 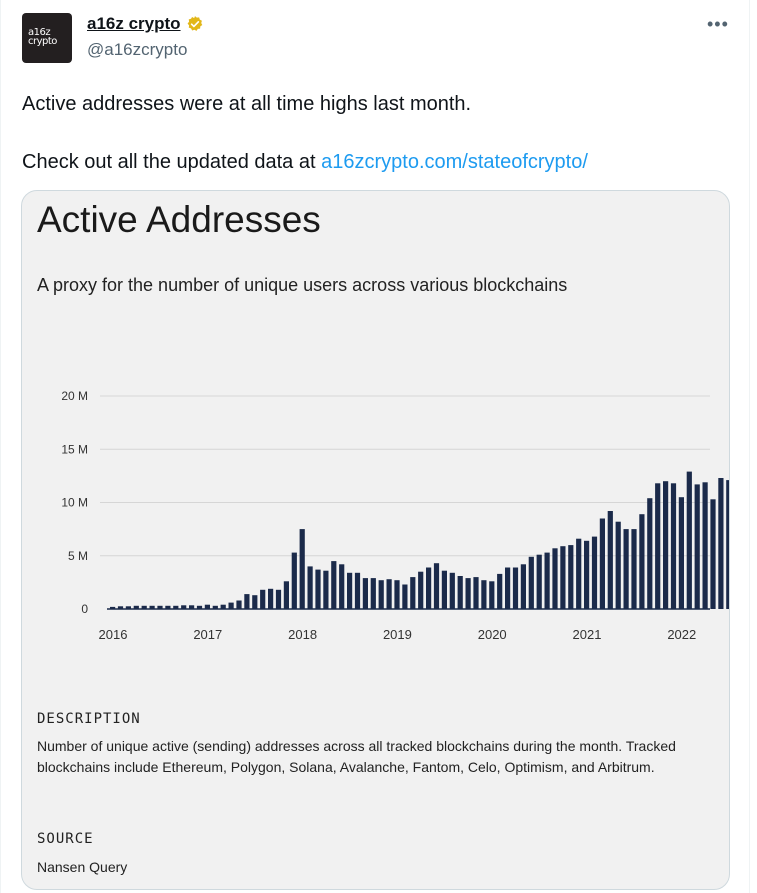 What do you see at coordinates (65, 839) in the screenshot?
I see `source-heading: SOURCE` at bounding box center [65, 839].